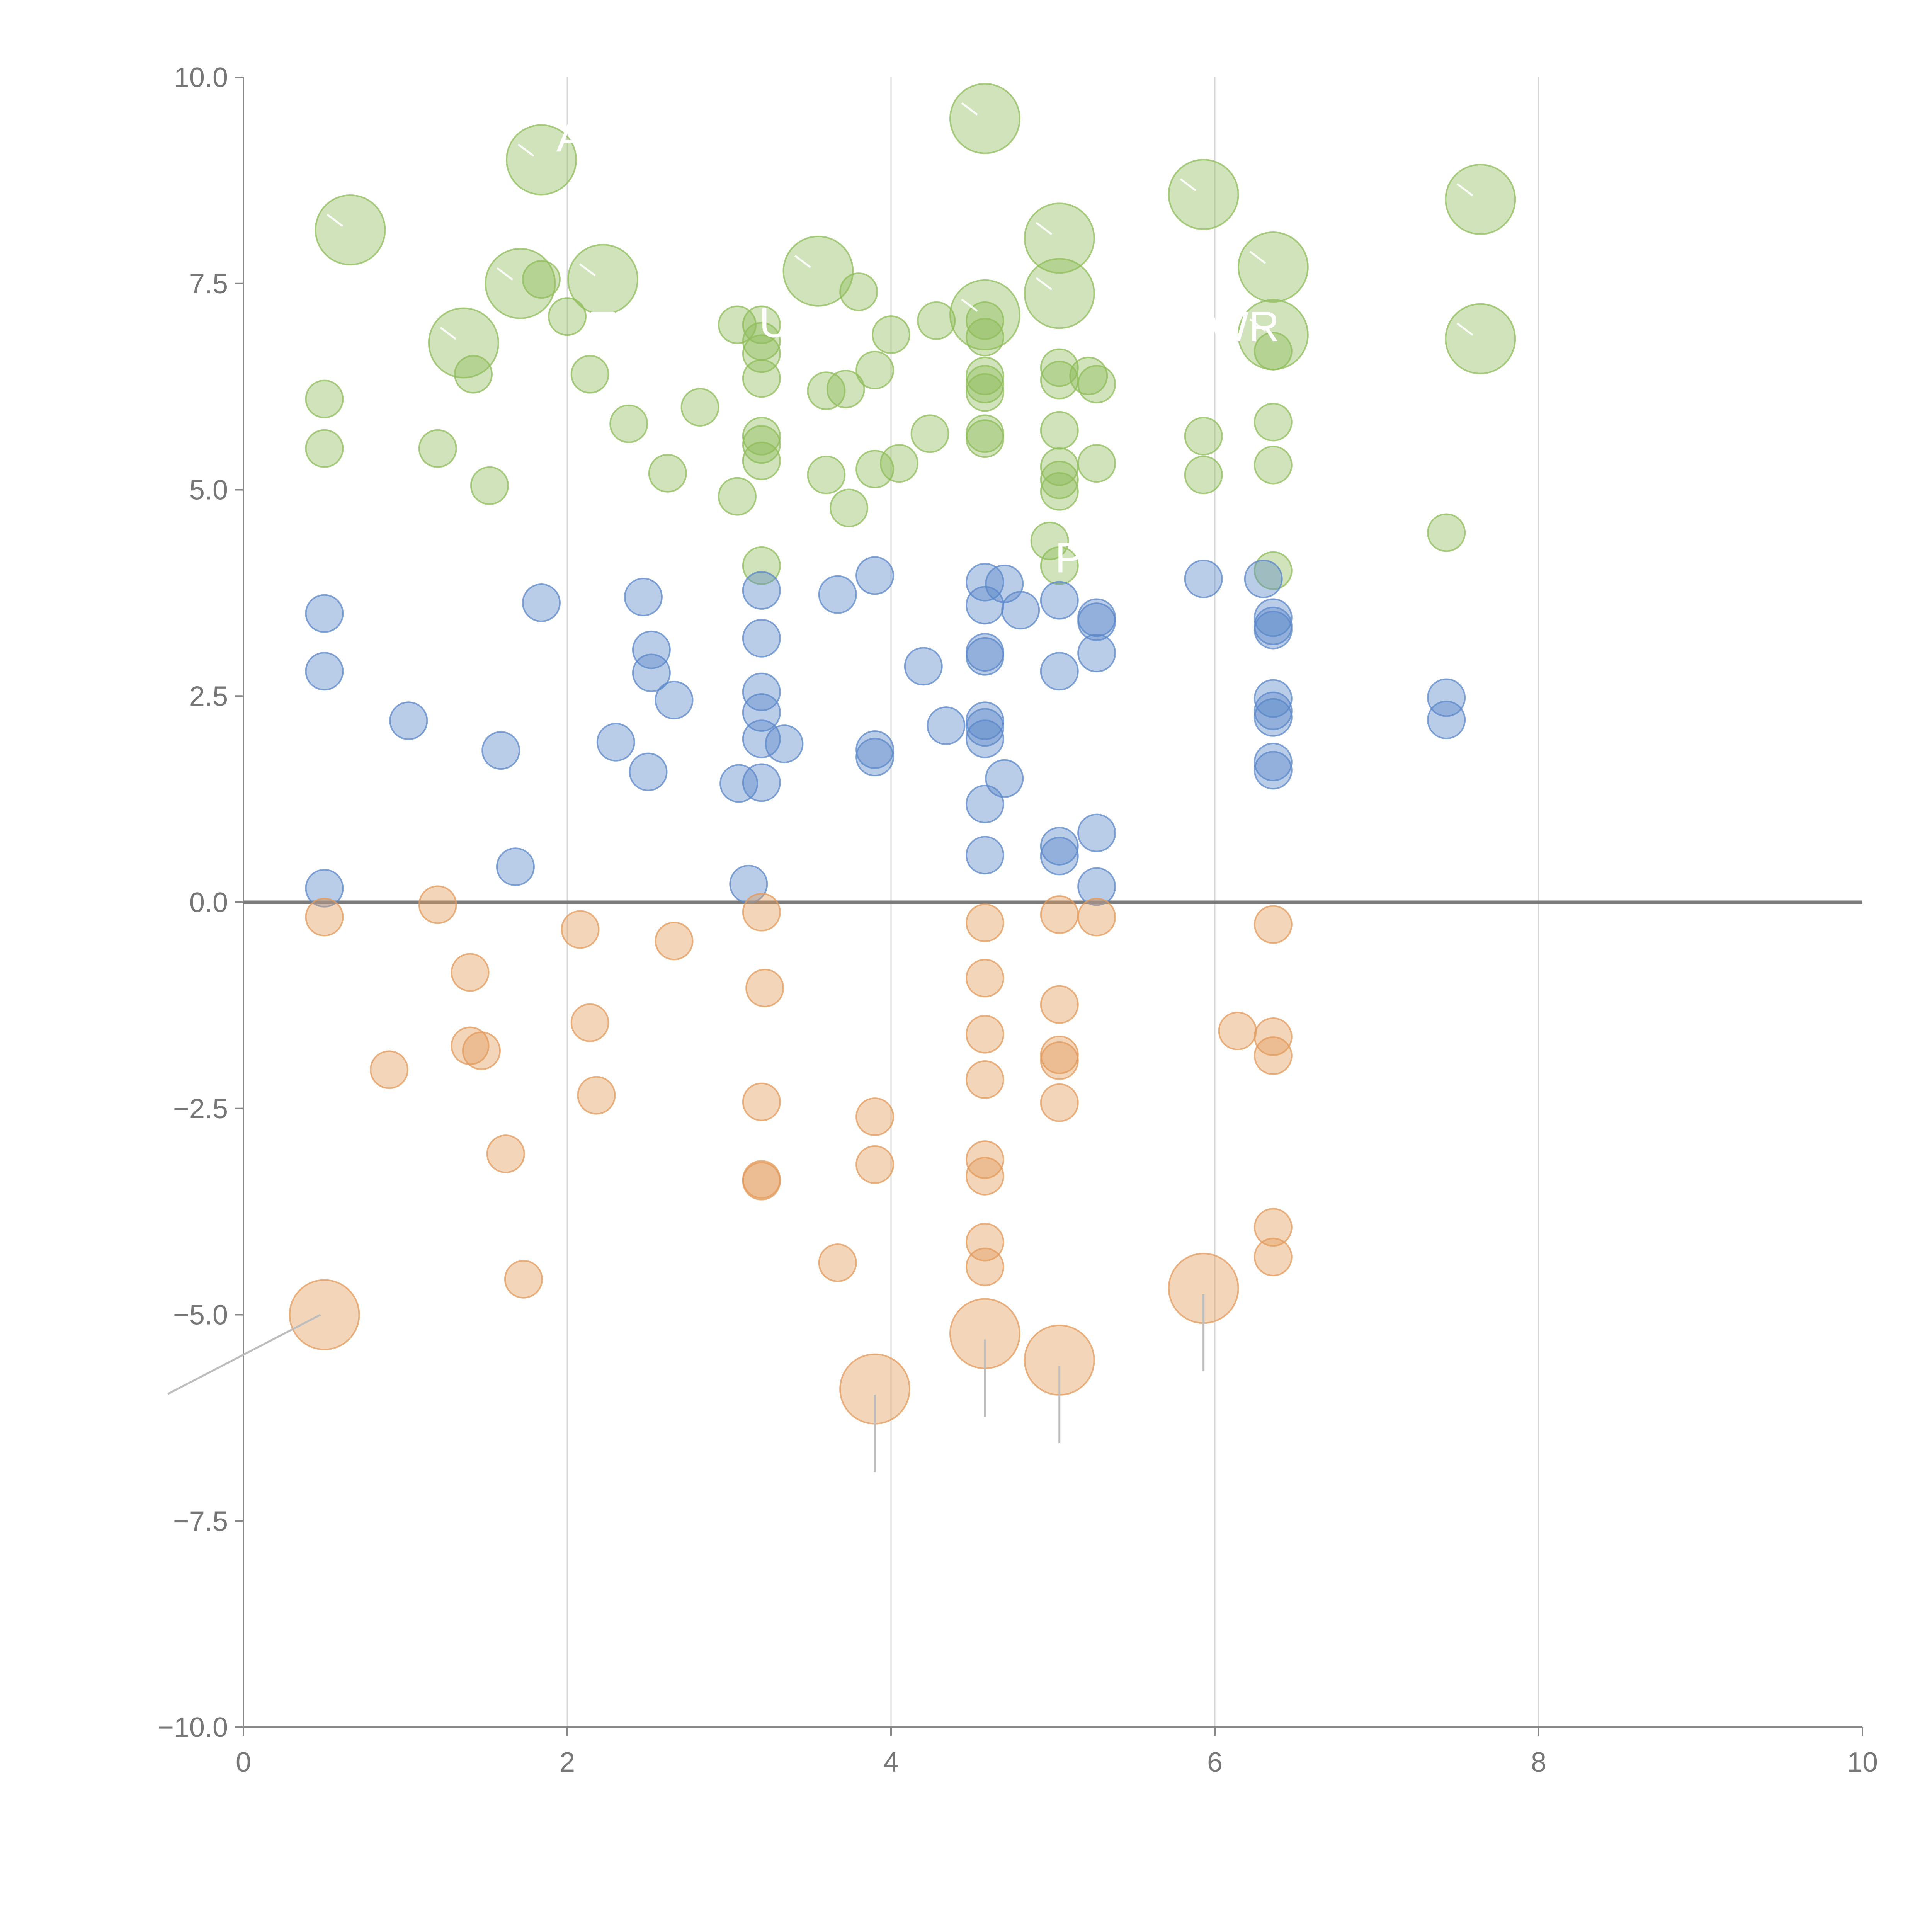  What do you see at coordinates (324, 1314) in the screenshot?
I see `orange-large-point` at bounding box center [324, 1314].